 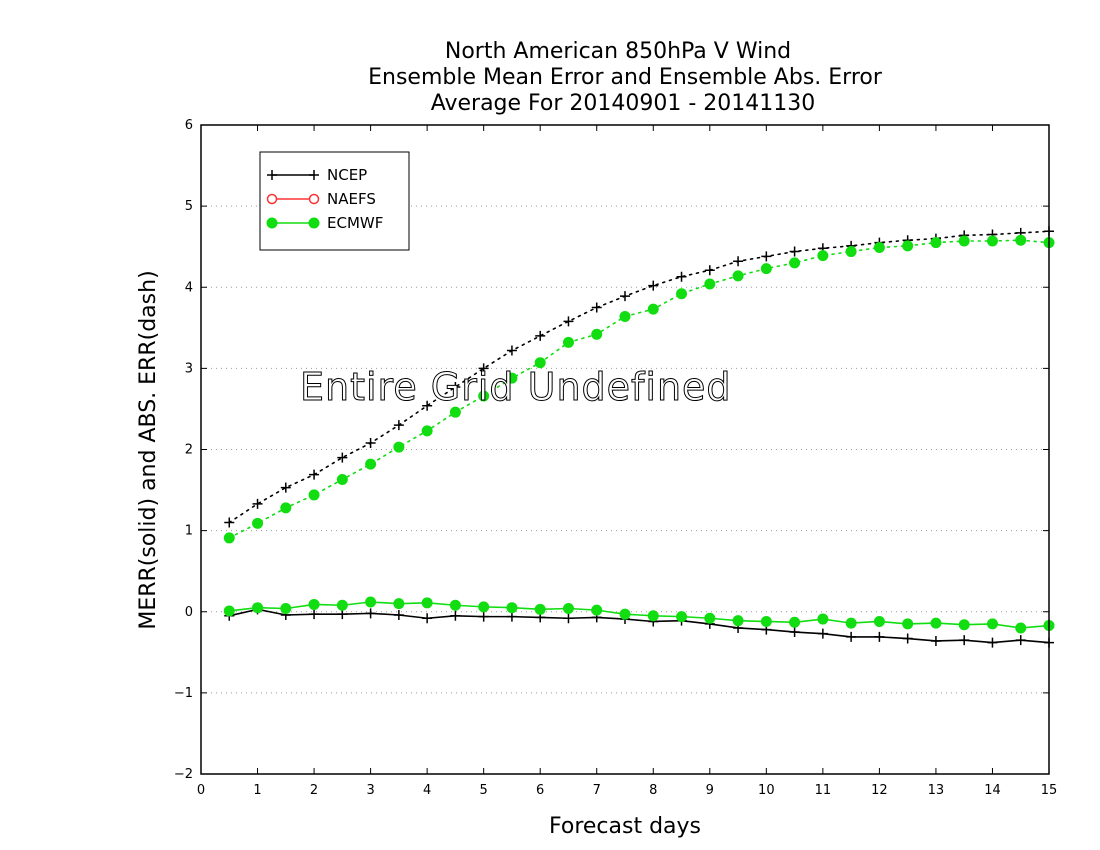 What do you see at coordinates (189, 368) in the screenshot?
I see `y-tick-label: 3` at bounding box center [189, 368].